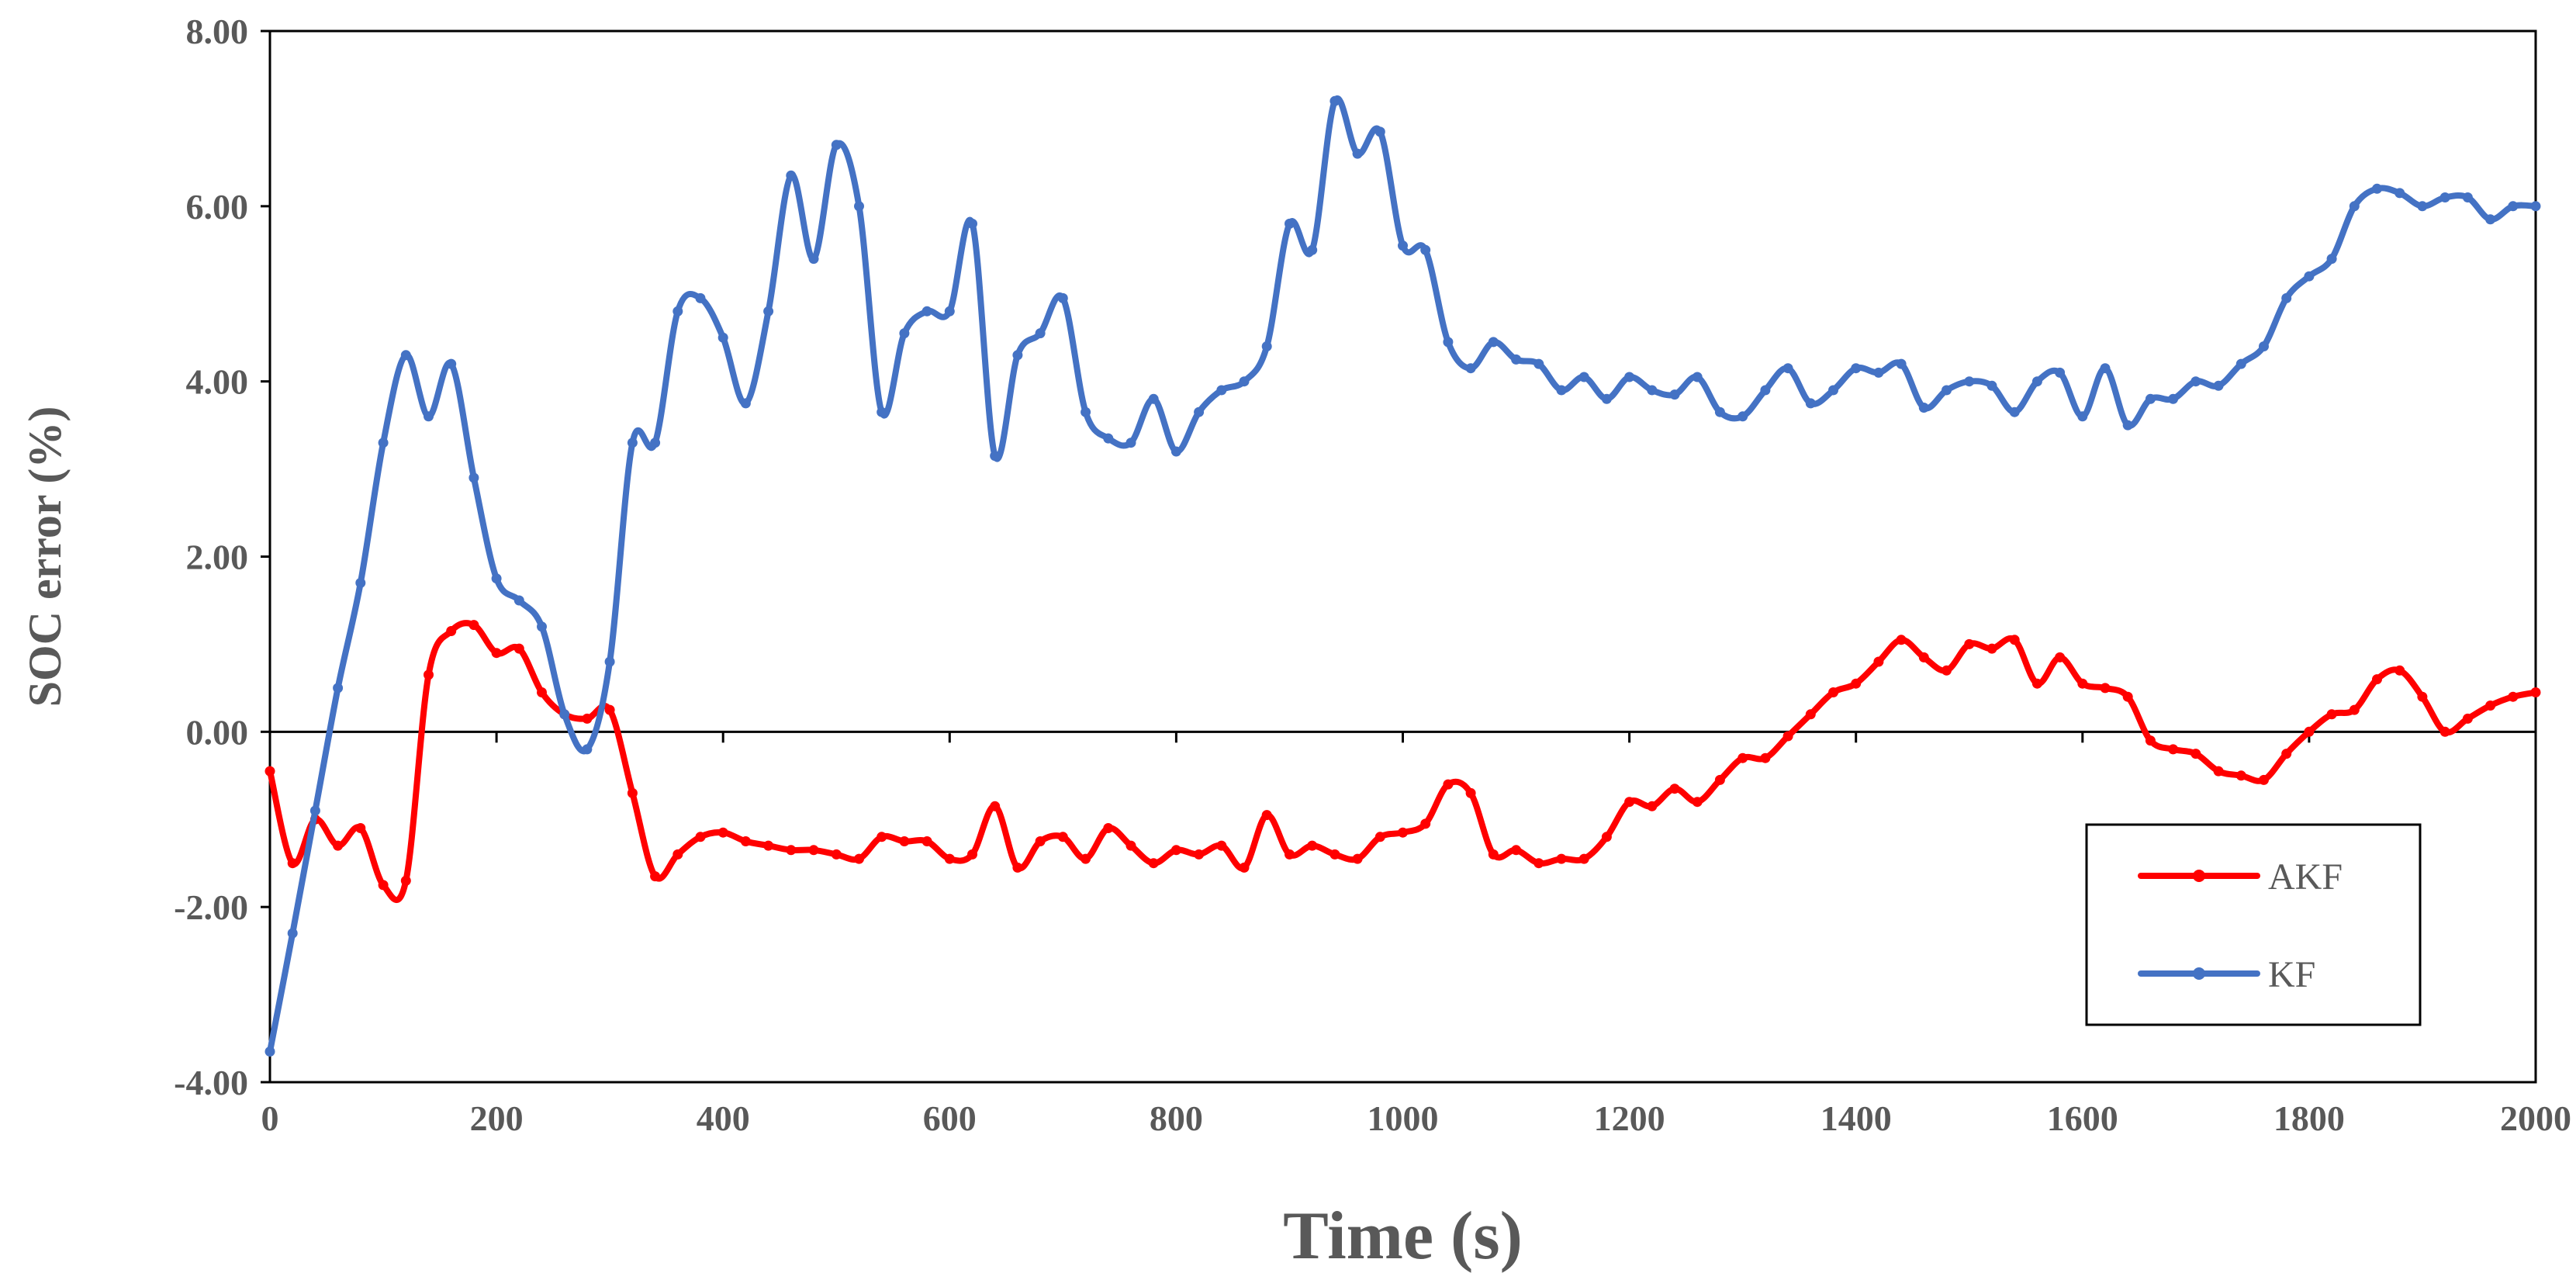  Describe the element at coordinates (1403, 1236) in the screenshot. I see `x-axis-title: Time (s)` at that location.